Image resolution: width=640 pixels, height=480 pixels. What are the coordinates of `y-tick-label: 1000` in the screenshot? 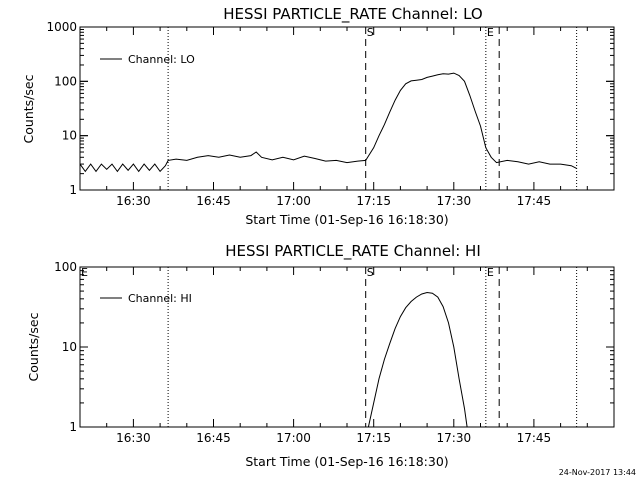 It's located at (61, 27).